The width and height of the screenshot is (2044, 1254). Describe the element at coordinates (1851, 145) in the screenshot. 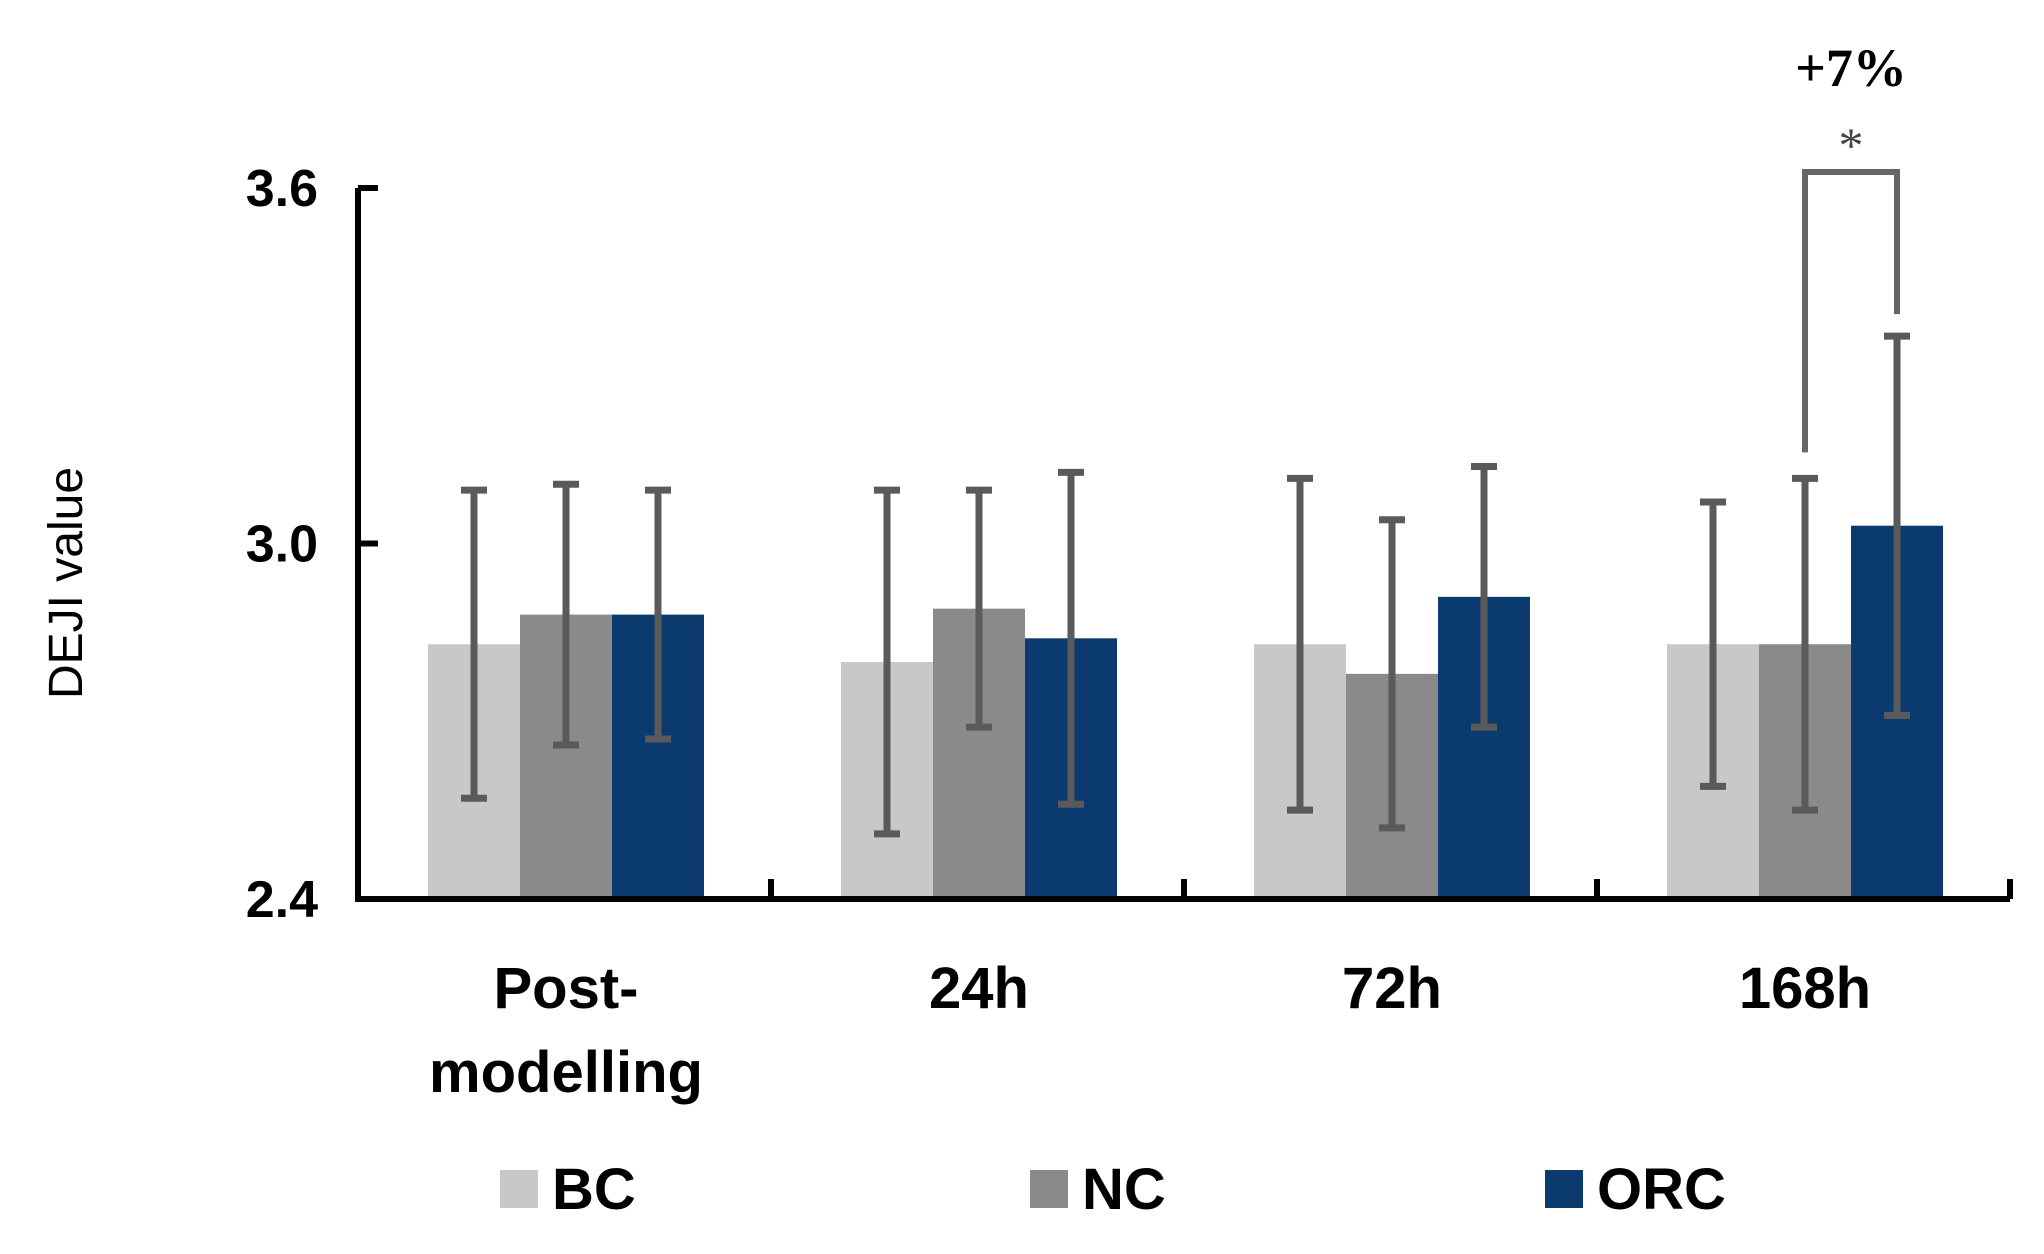

I see `significance-star: *` at that location.